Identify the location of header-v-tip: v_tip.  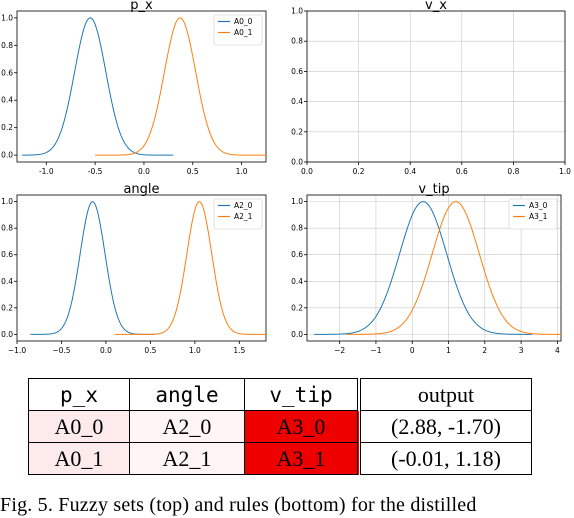
(302, 394).